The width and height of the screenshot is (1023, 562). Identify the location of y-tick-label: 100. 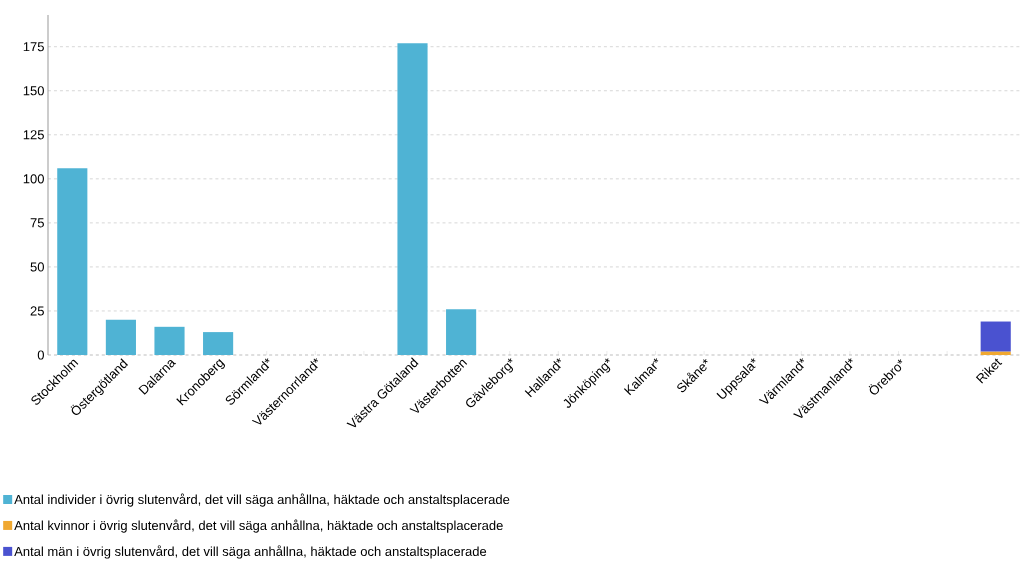
(33, 179).